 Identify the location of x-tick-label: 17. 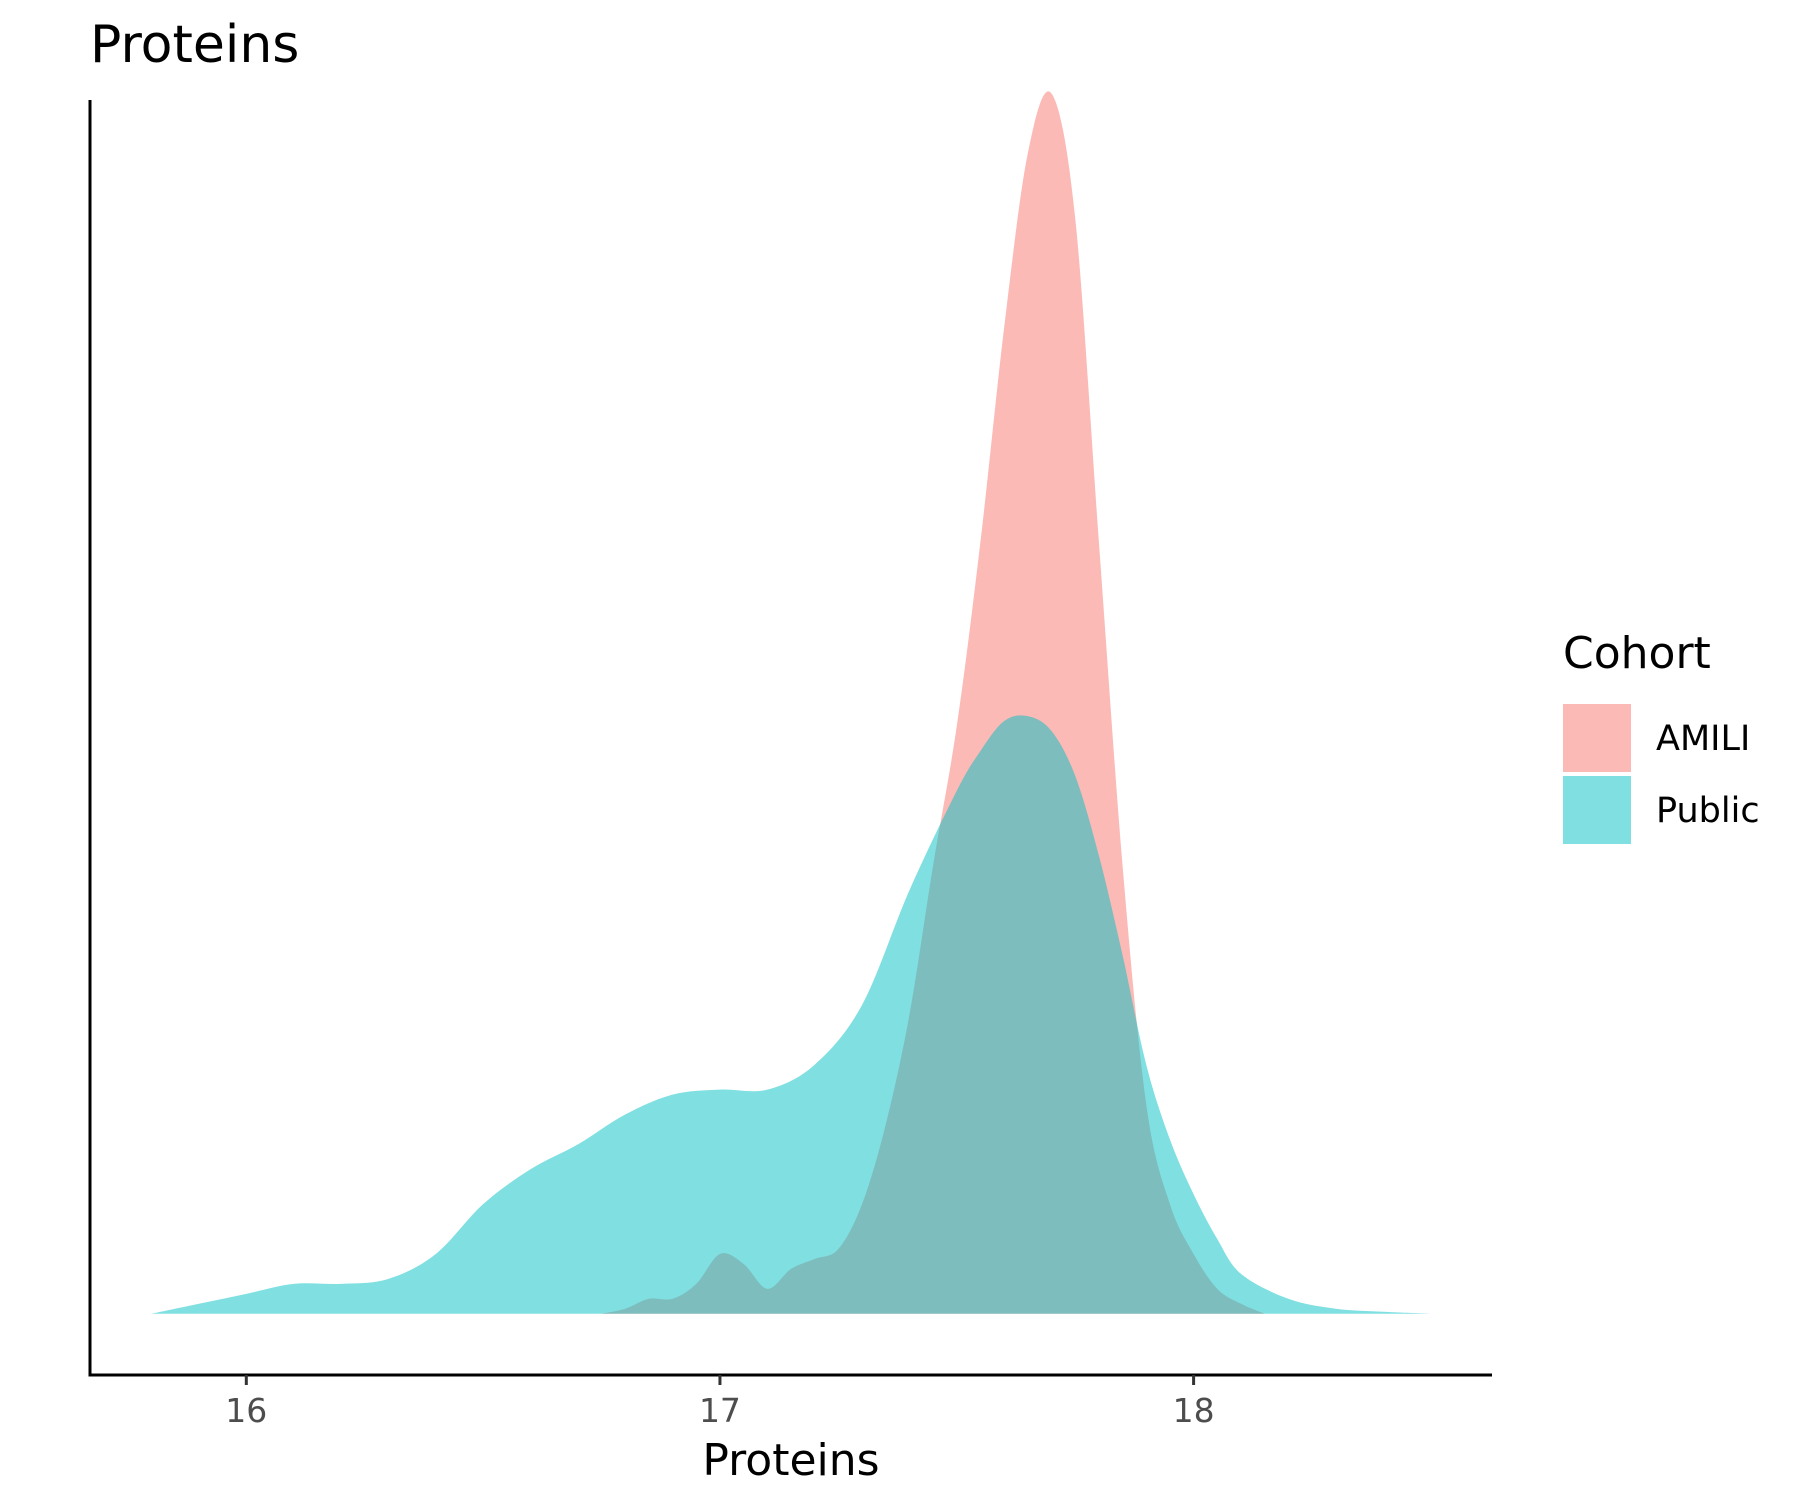
(720, 1410).